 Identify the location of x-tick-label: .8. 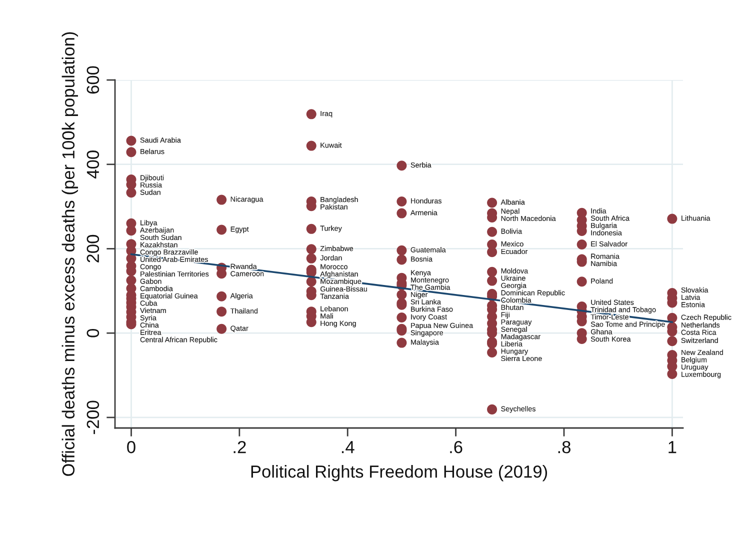
(564, 447).